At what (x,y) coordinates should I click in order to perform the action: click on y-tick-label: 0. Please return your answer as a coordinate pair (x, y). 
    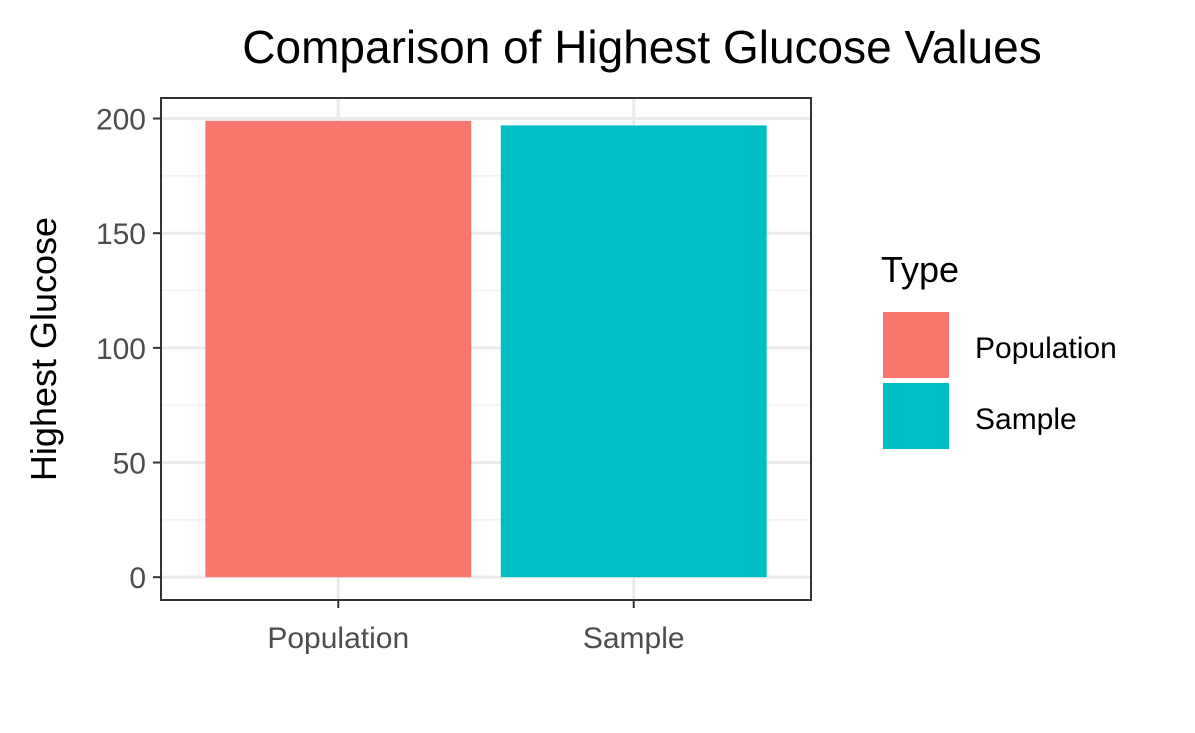
    Looking at the image, I should click on (137, 578).